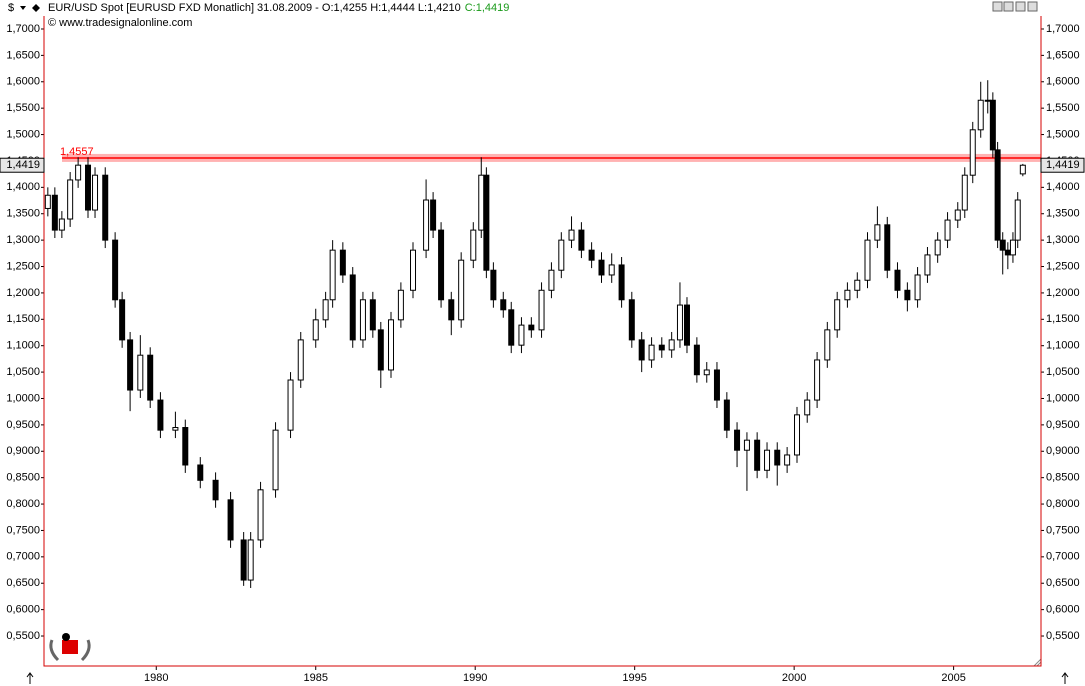 This screenshot has height=686, width=1085. What do you see at coordinates (1020, 6) in the screenshot?
I see `button-restore` at bounding box center [1020, 6].